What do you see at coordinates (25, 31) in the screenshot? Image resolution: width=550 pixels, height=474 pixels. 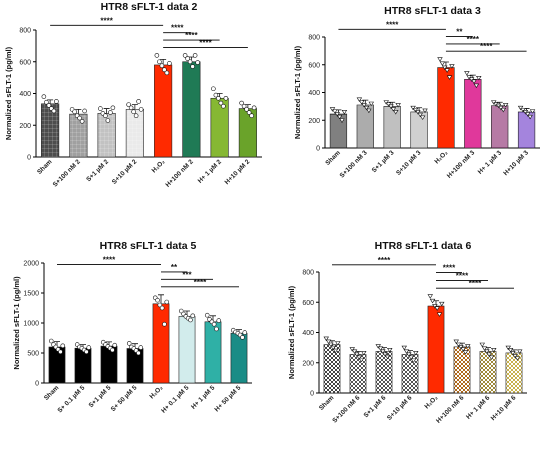 I see `y-tick-label: 800` at bounding box center [25, 31].